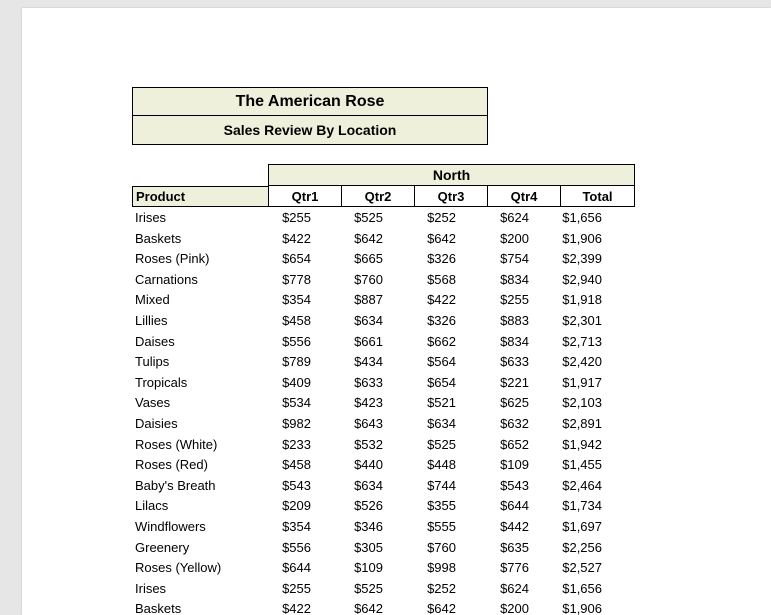 The image size is (771, 615). Describe the element at coordinates (162, 547) in the screenshot. I see `product-cell: Greenery` at that location.